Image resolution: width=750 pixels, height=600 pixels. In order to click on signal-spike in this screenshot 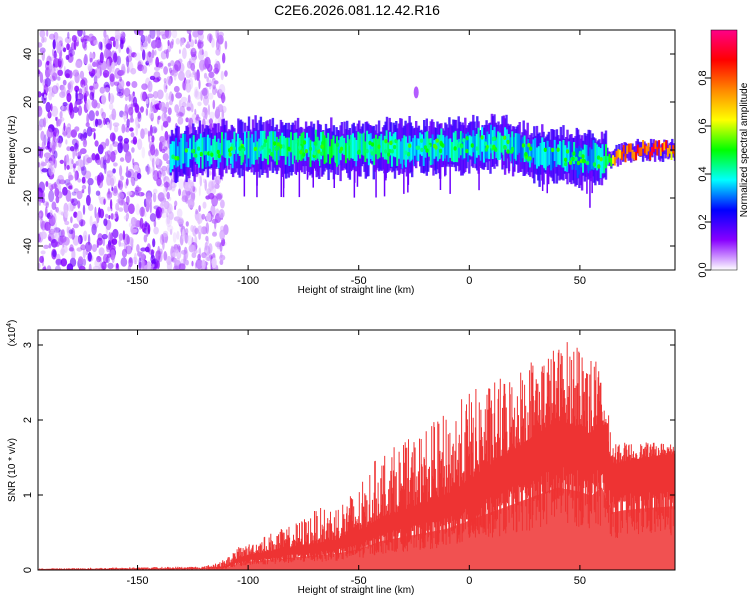, I will do `click(547, 180)`.